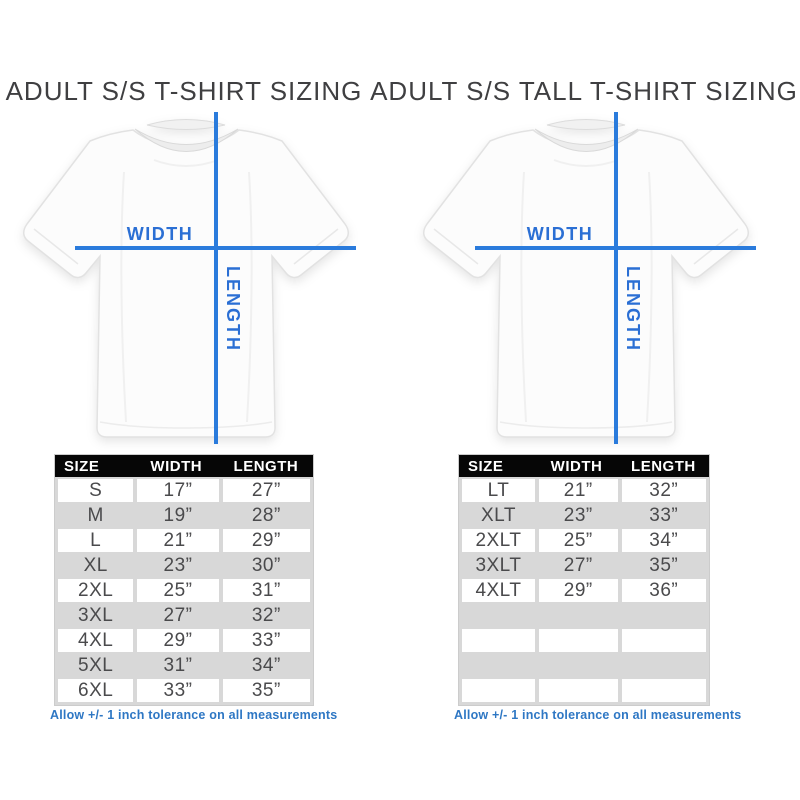 This screenshot has height=800, width=800. What do you see at coordinates (96, 565) in the screenshot?
I see `size-cell: XL` at bounding box center [96, 565].